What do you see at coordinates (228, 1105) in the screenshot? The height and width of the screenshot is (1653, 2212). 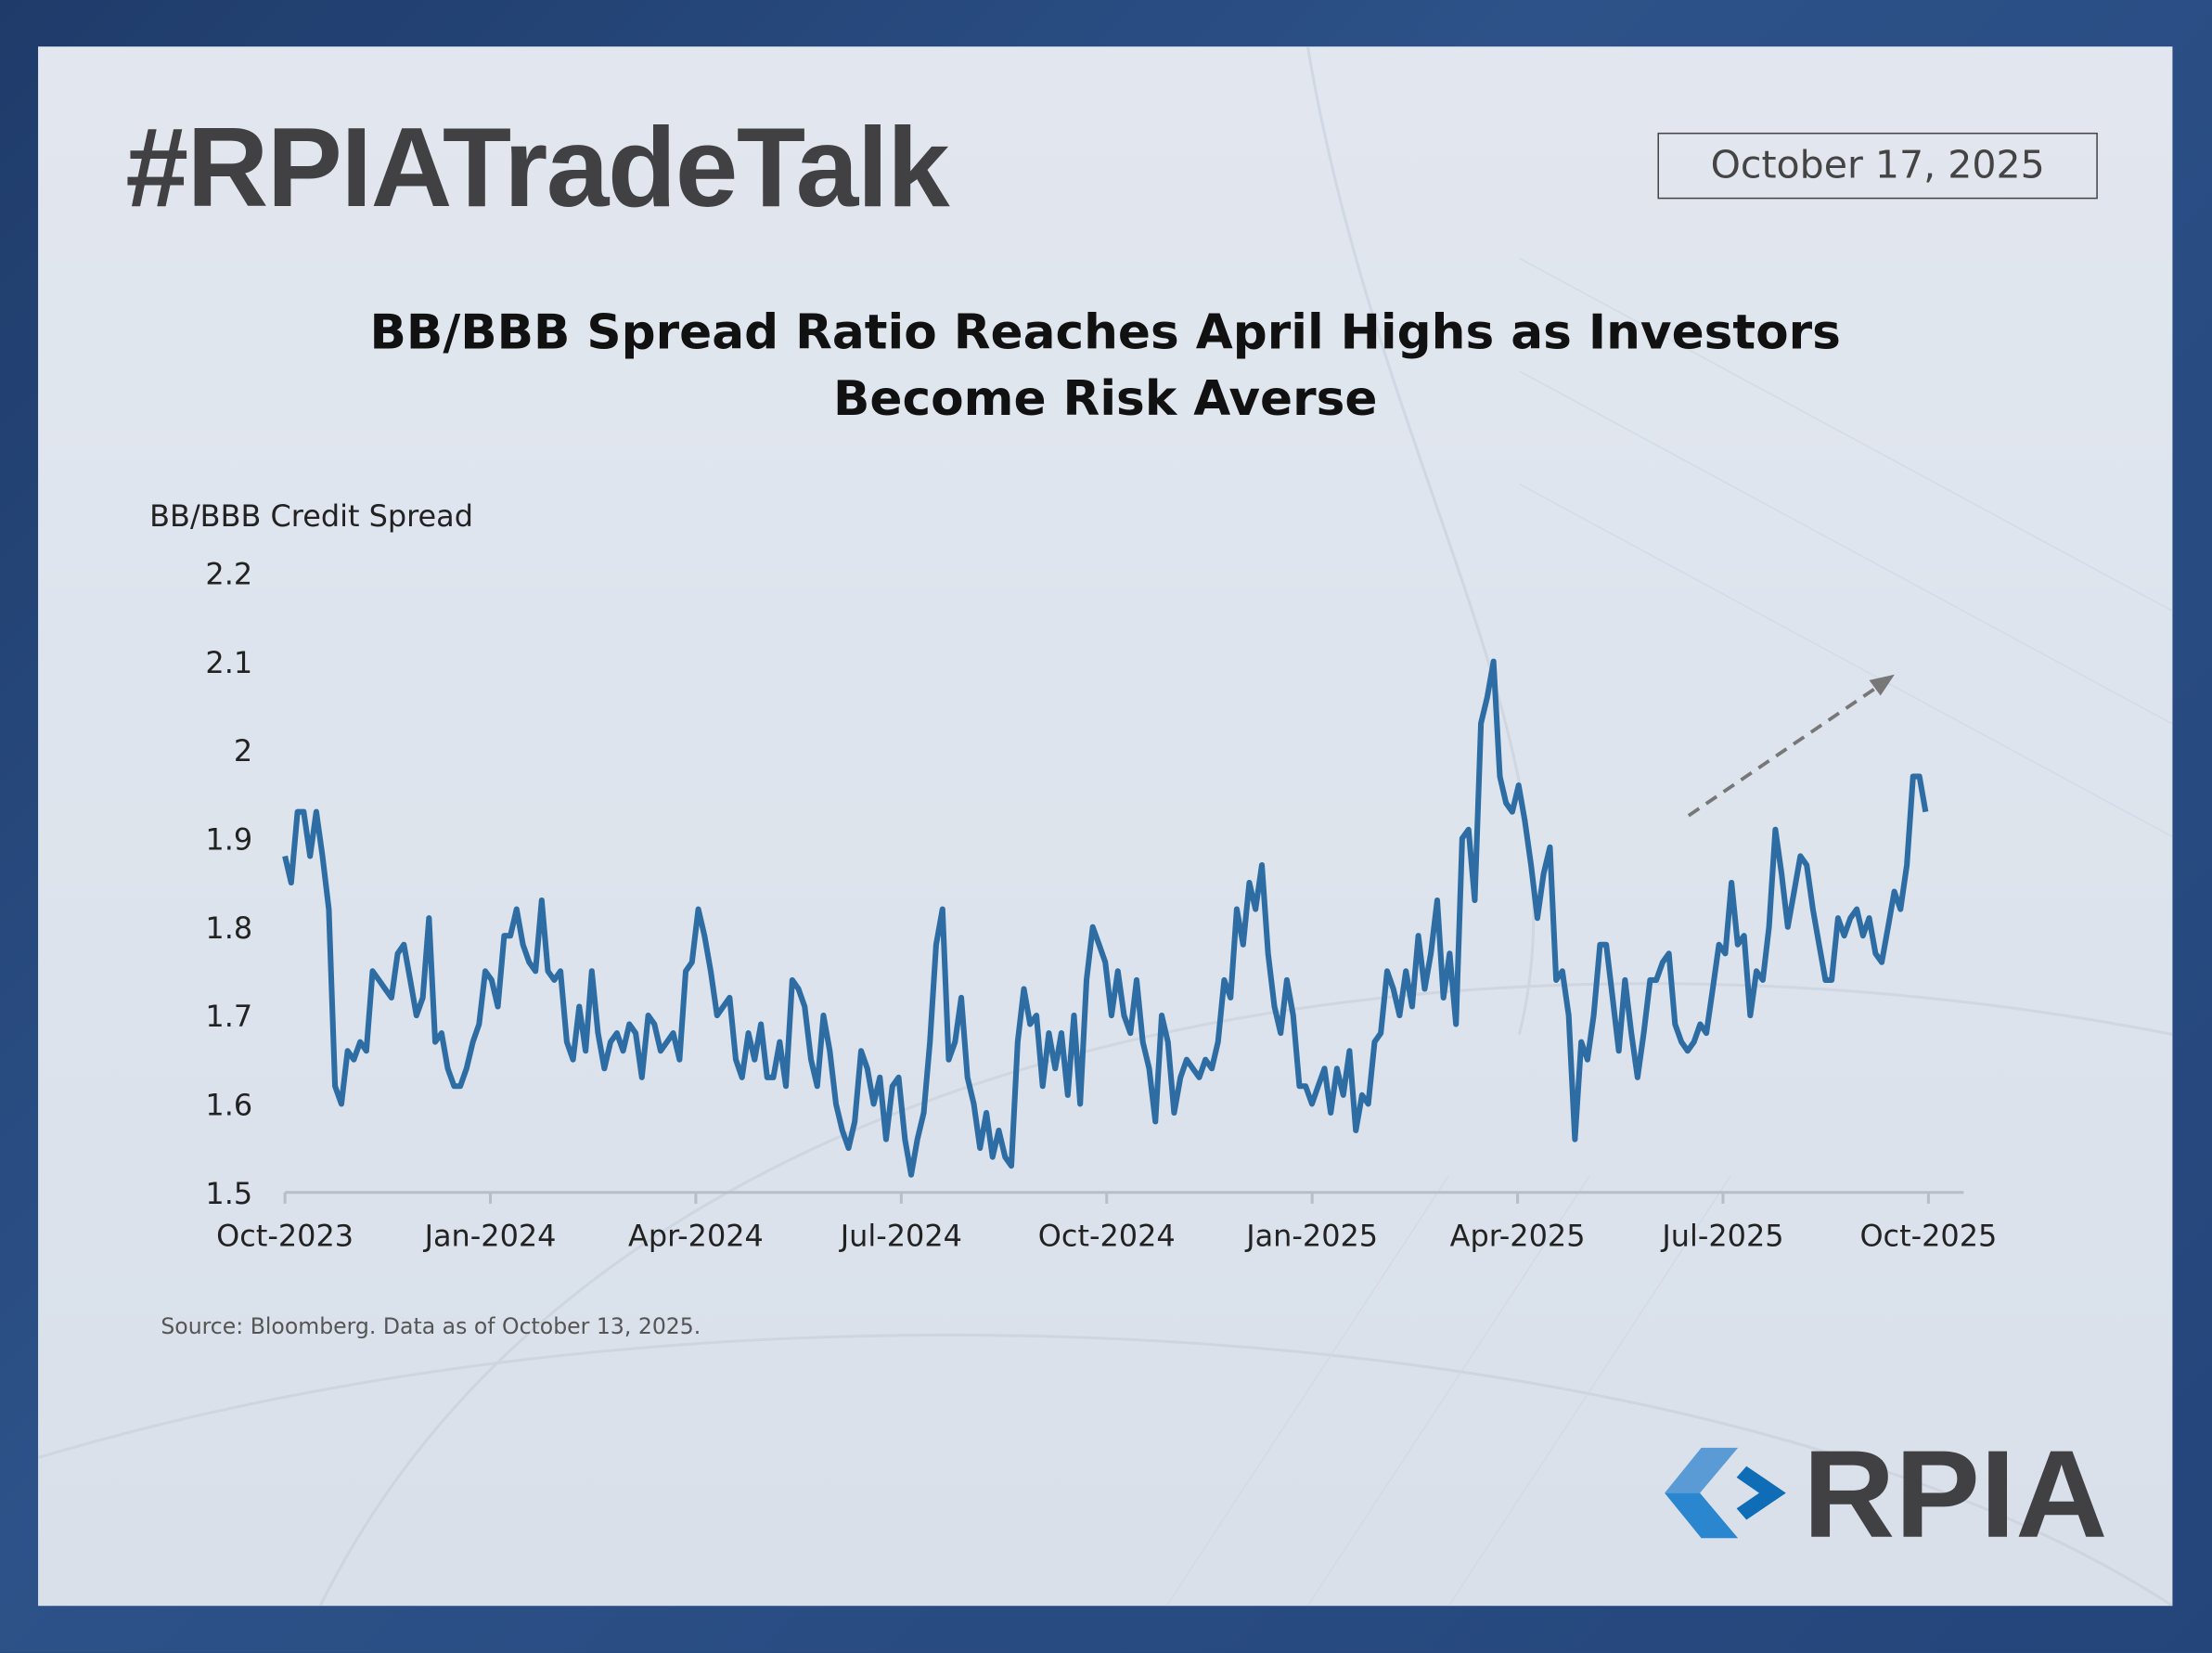 I see `y-tick-label: 1.6` at bounding box center [228, 1105].